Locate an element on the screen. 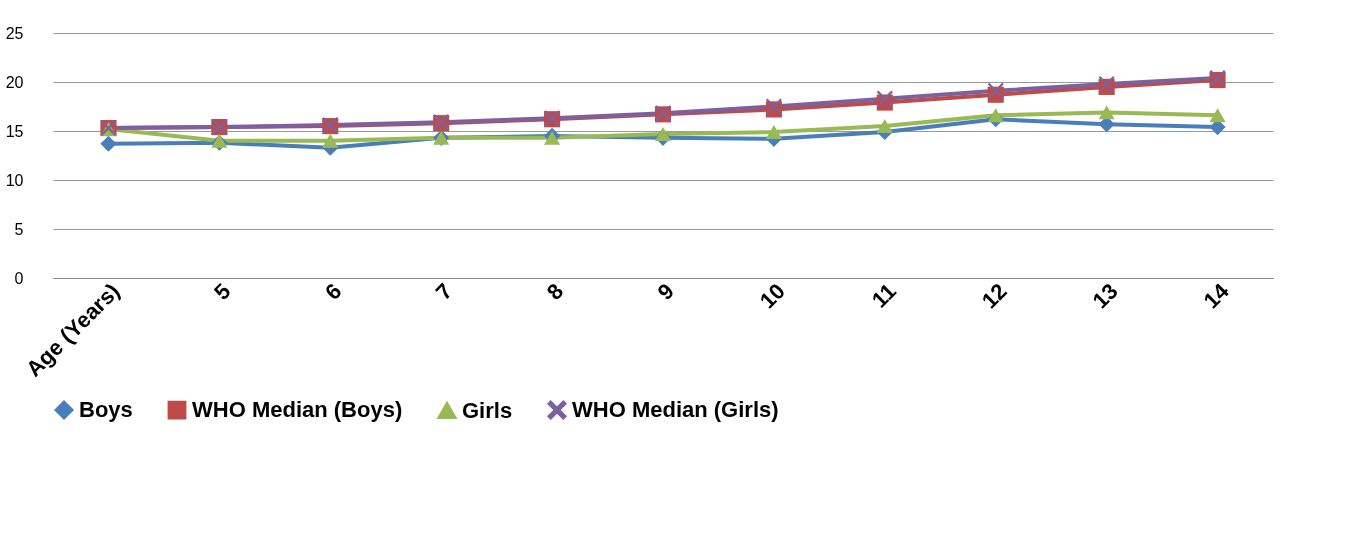 Image resolution: width=1361 pixels, height=544 pixels. x-tick-label: 14 is located at coordinates (1216, 295).